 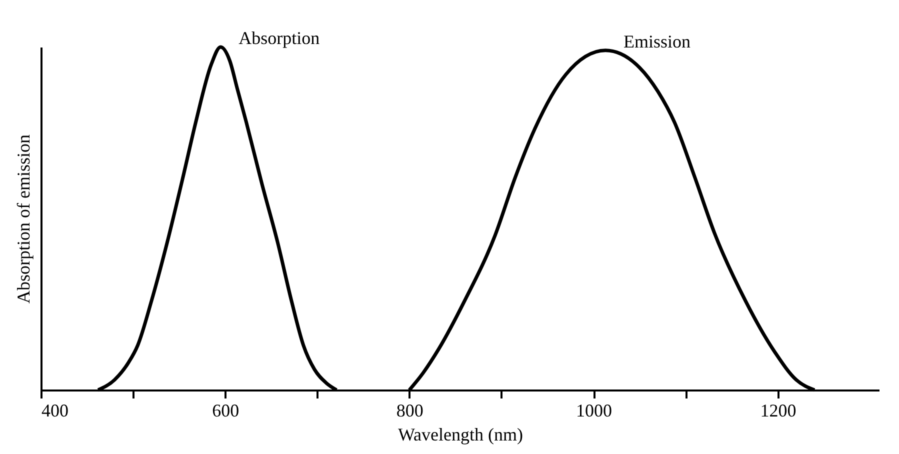 I want to click on x-tick-label: 800, so click(x=410, y=410).